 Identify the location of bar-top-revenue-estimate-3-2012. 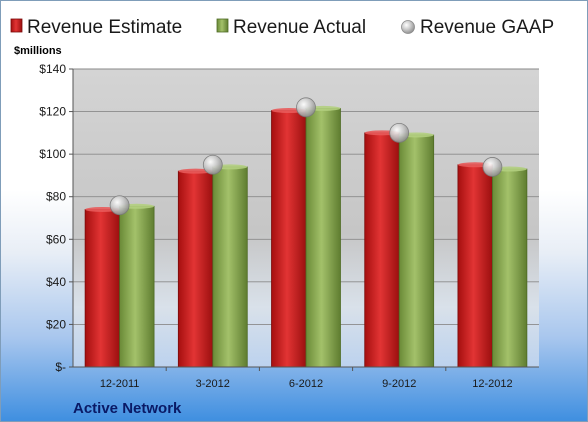
(195, 171).